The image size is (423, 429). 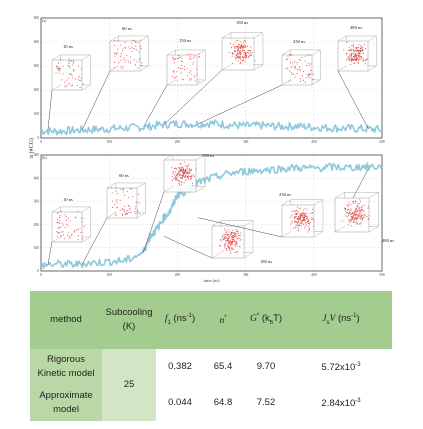 What do you see at coordinates (124, 175) in the screenshot?
I see `snapshot-time-label: 60 ns` at bounding box center [124, 175].